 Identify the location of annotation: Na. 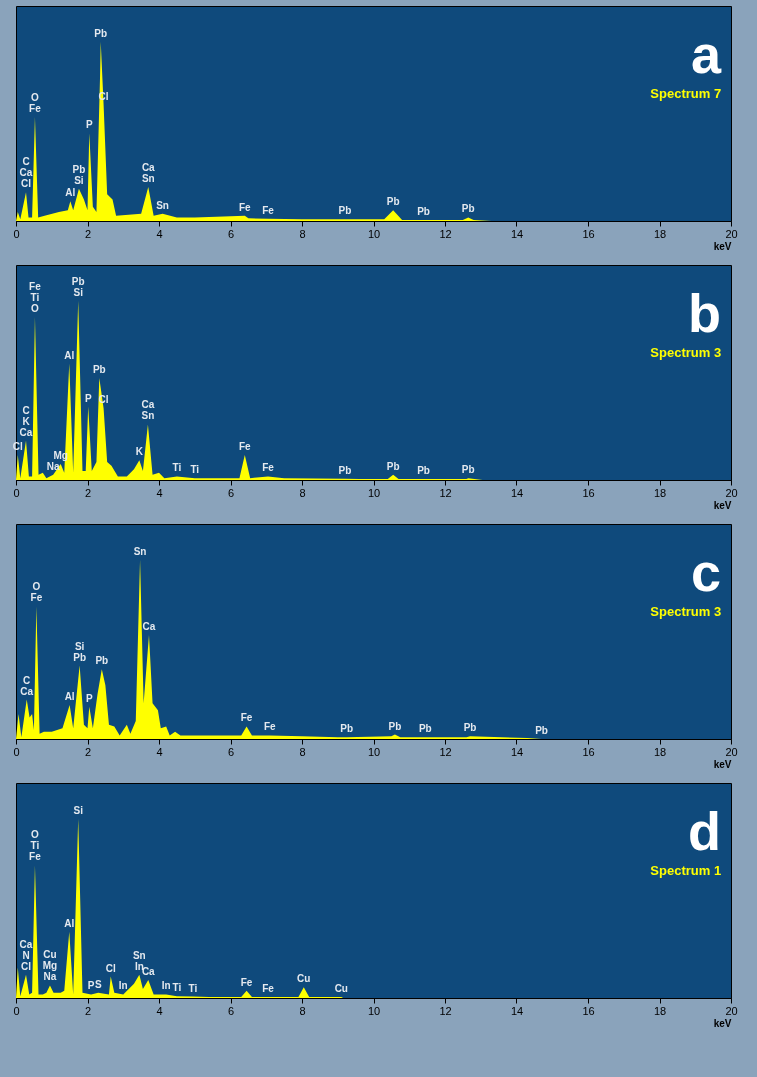
(50, 977).